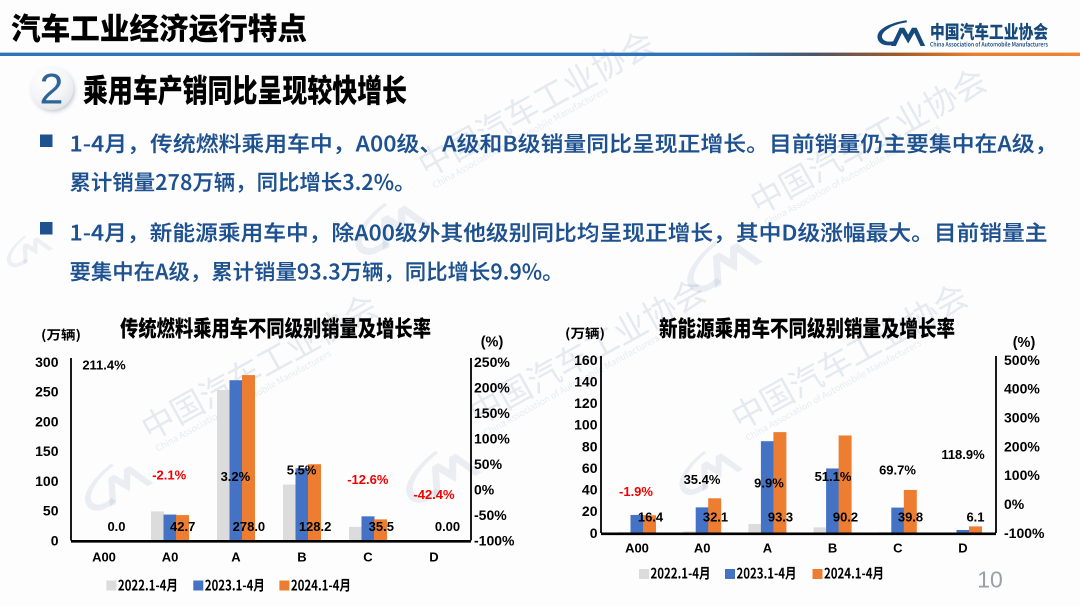 The width and height of the screenshot is (1080, 607). I want to click on svg-text: 140, so click(586, 381).